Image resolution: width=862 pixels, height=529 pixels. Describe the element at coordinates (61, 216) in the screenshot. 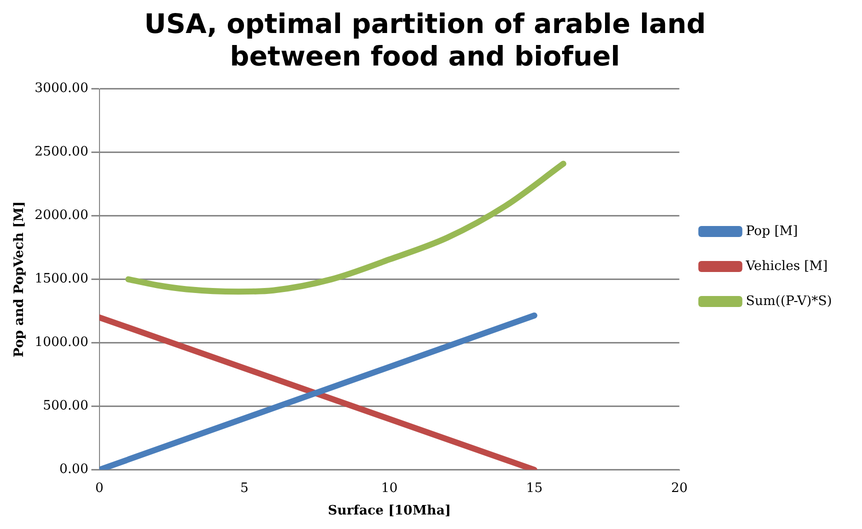

I see `y-tick-label: 2000.00` at that location.